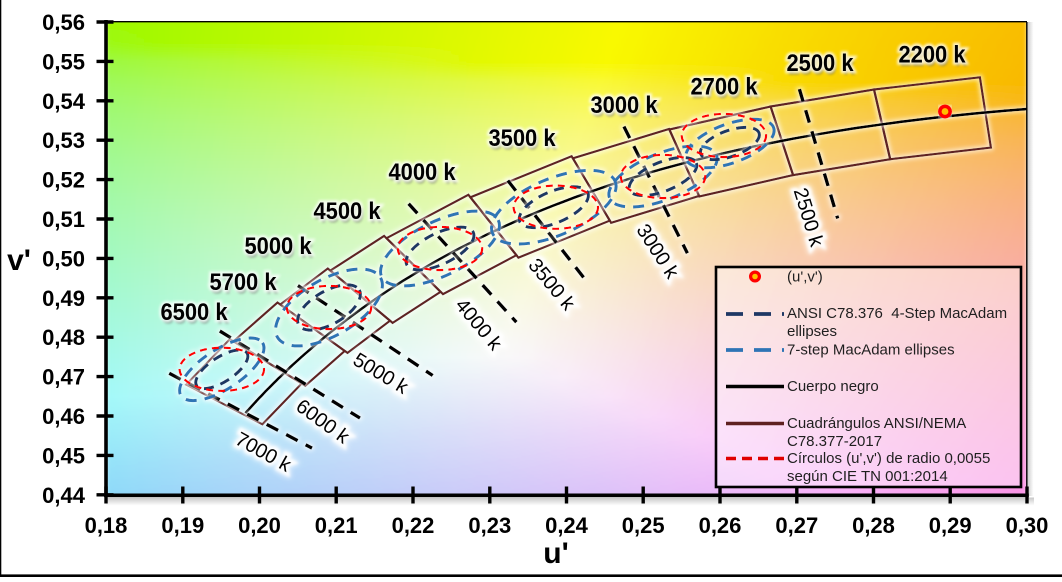 Image resolution: width=1062 pixels, height=582 pixels. What do you see at coordinates (63, 180) in the screenshot?
I see `svg-text: 0,52` at bounding box center [63, 180].